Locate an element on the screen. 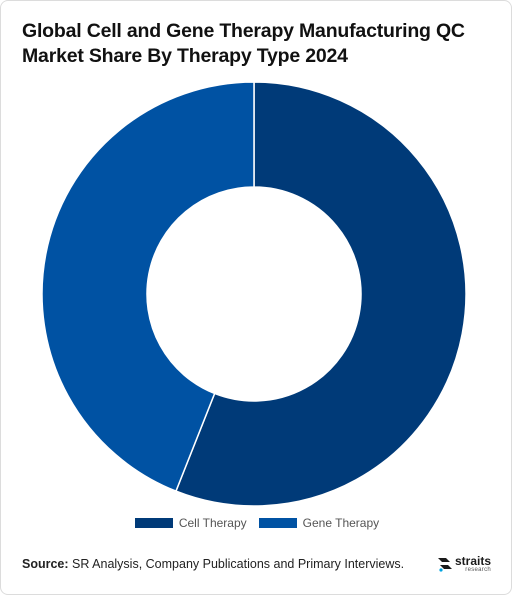 Image resolution: width=514 pixels, height=597 pixels. straits-logo: straits research is located at coordinates (468, 564).